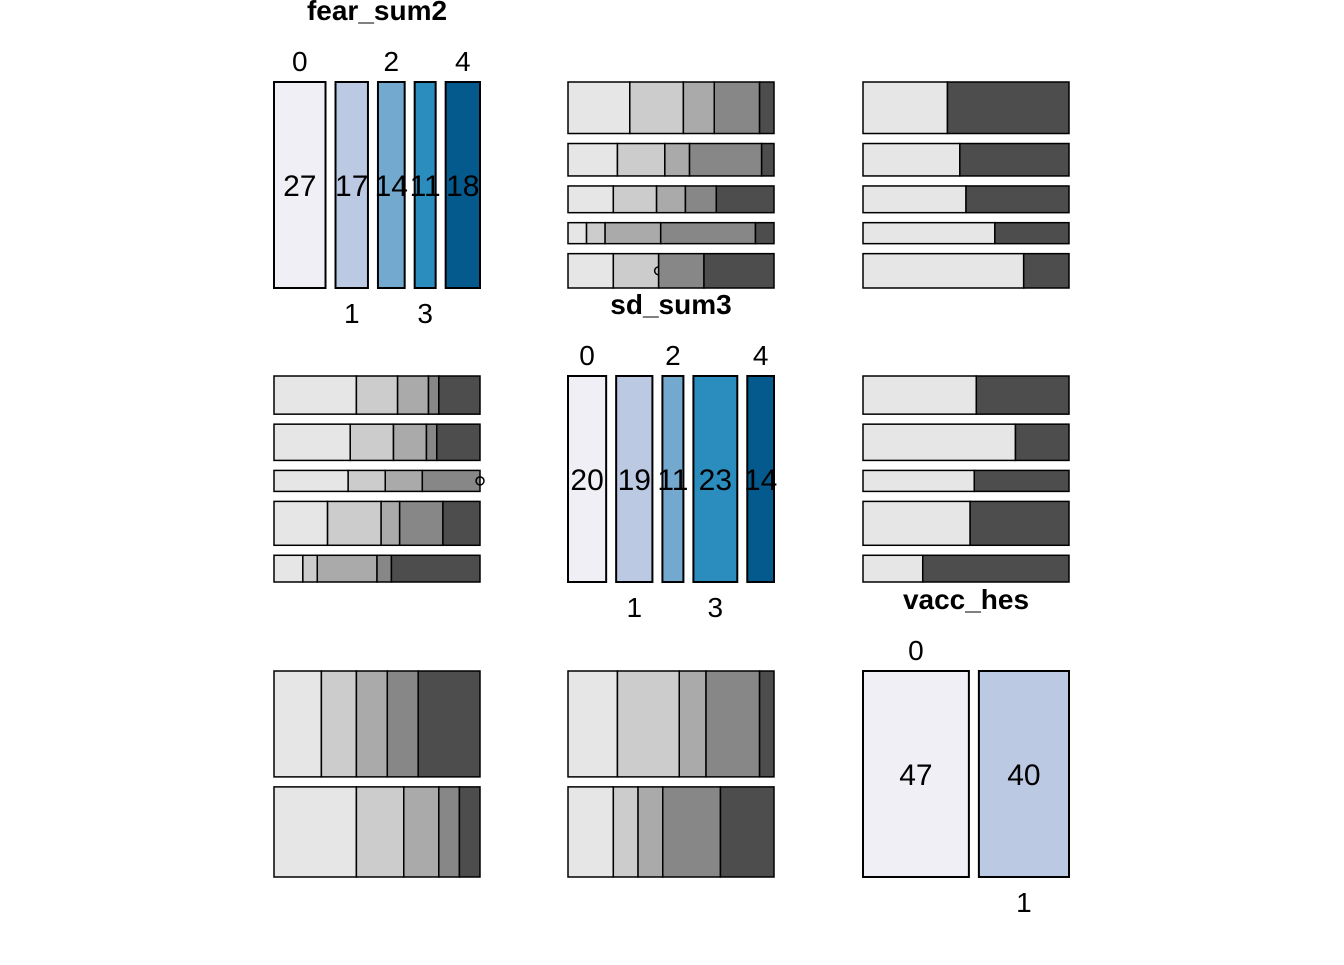  I want to click on level-label-fear-sum2-1: 1, so click(352, 313).